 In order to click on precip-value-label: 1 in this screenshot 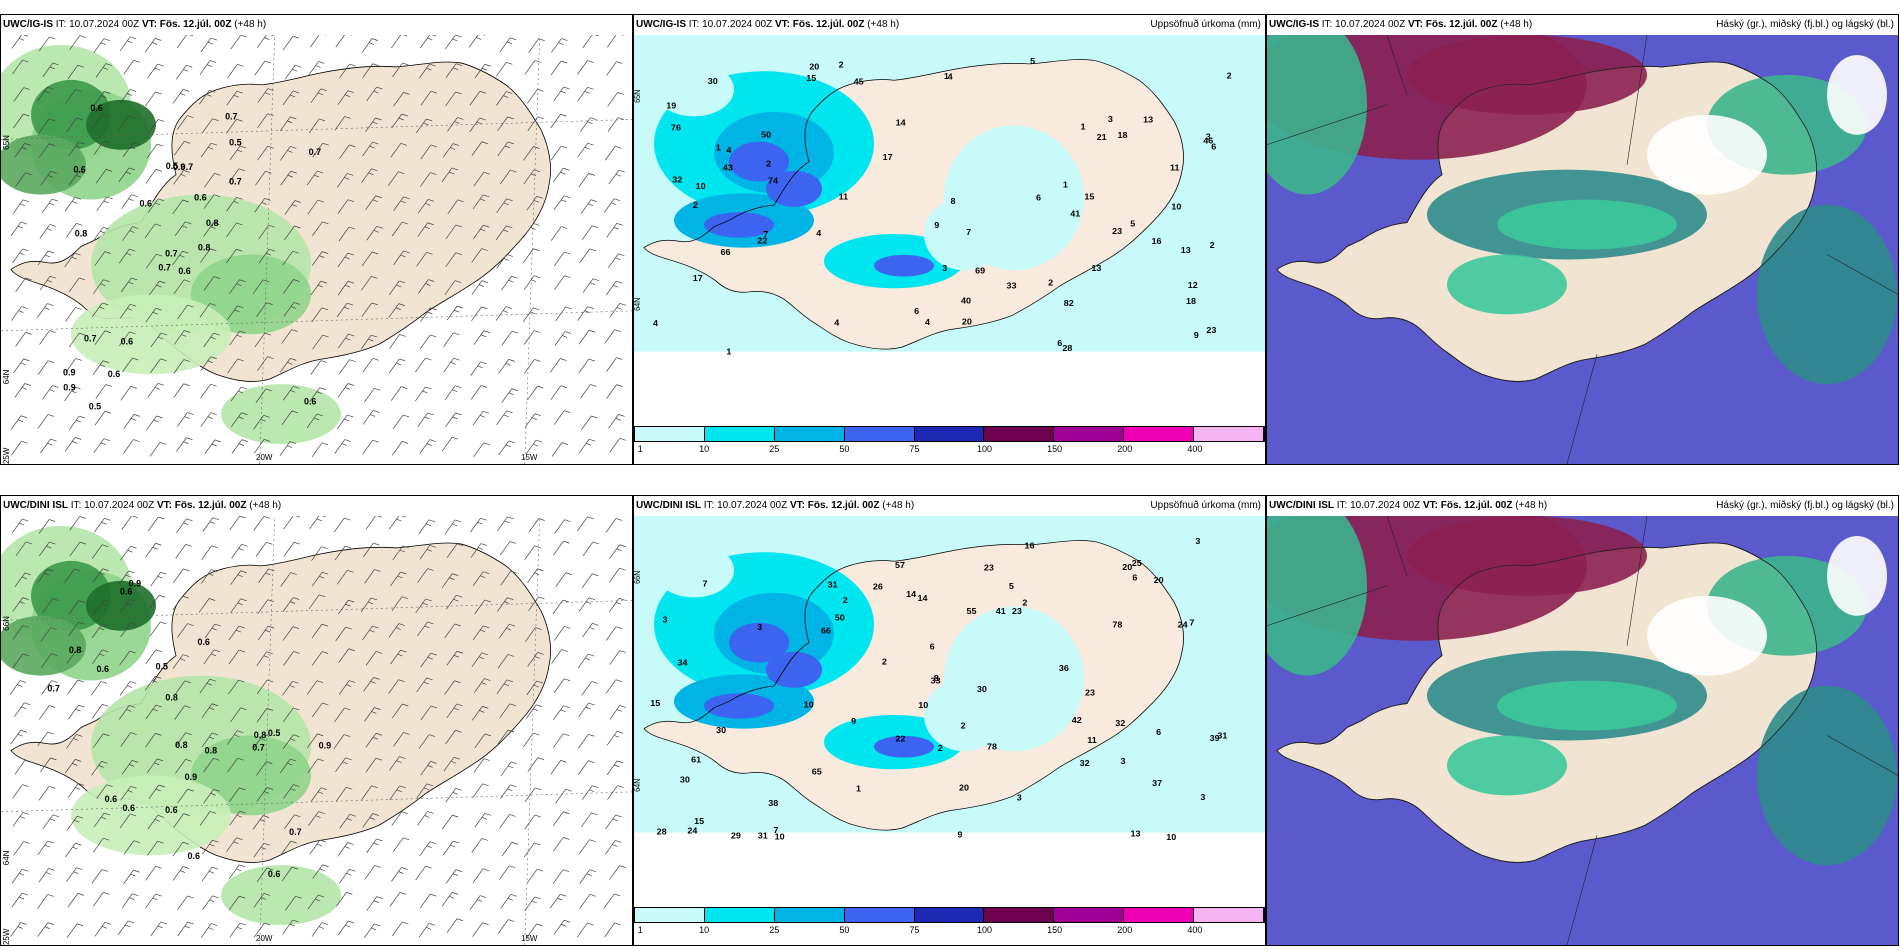, I will do `click(946, 76)`.